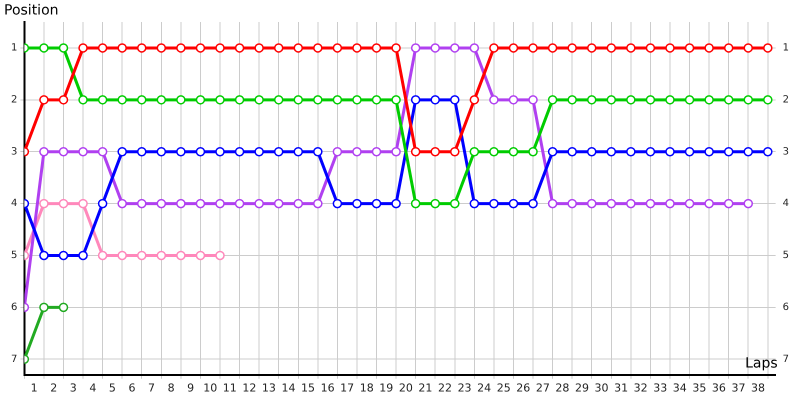 The height and width of the screenshot is (400, 800). What do you see at coordinates (465, 387) in the screenshot?
I see `x-tick-label: 23` at bounding box center [465, 387].